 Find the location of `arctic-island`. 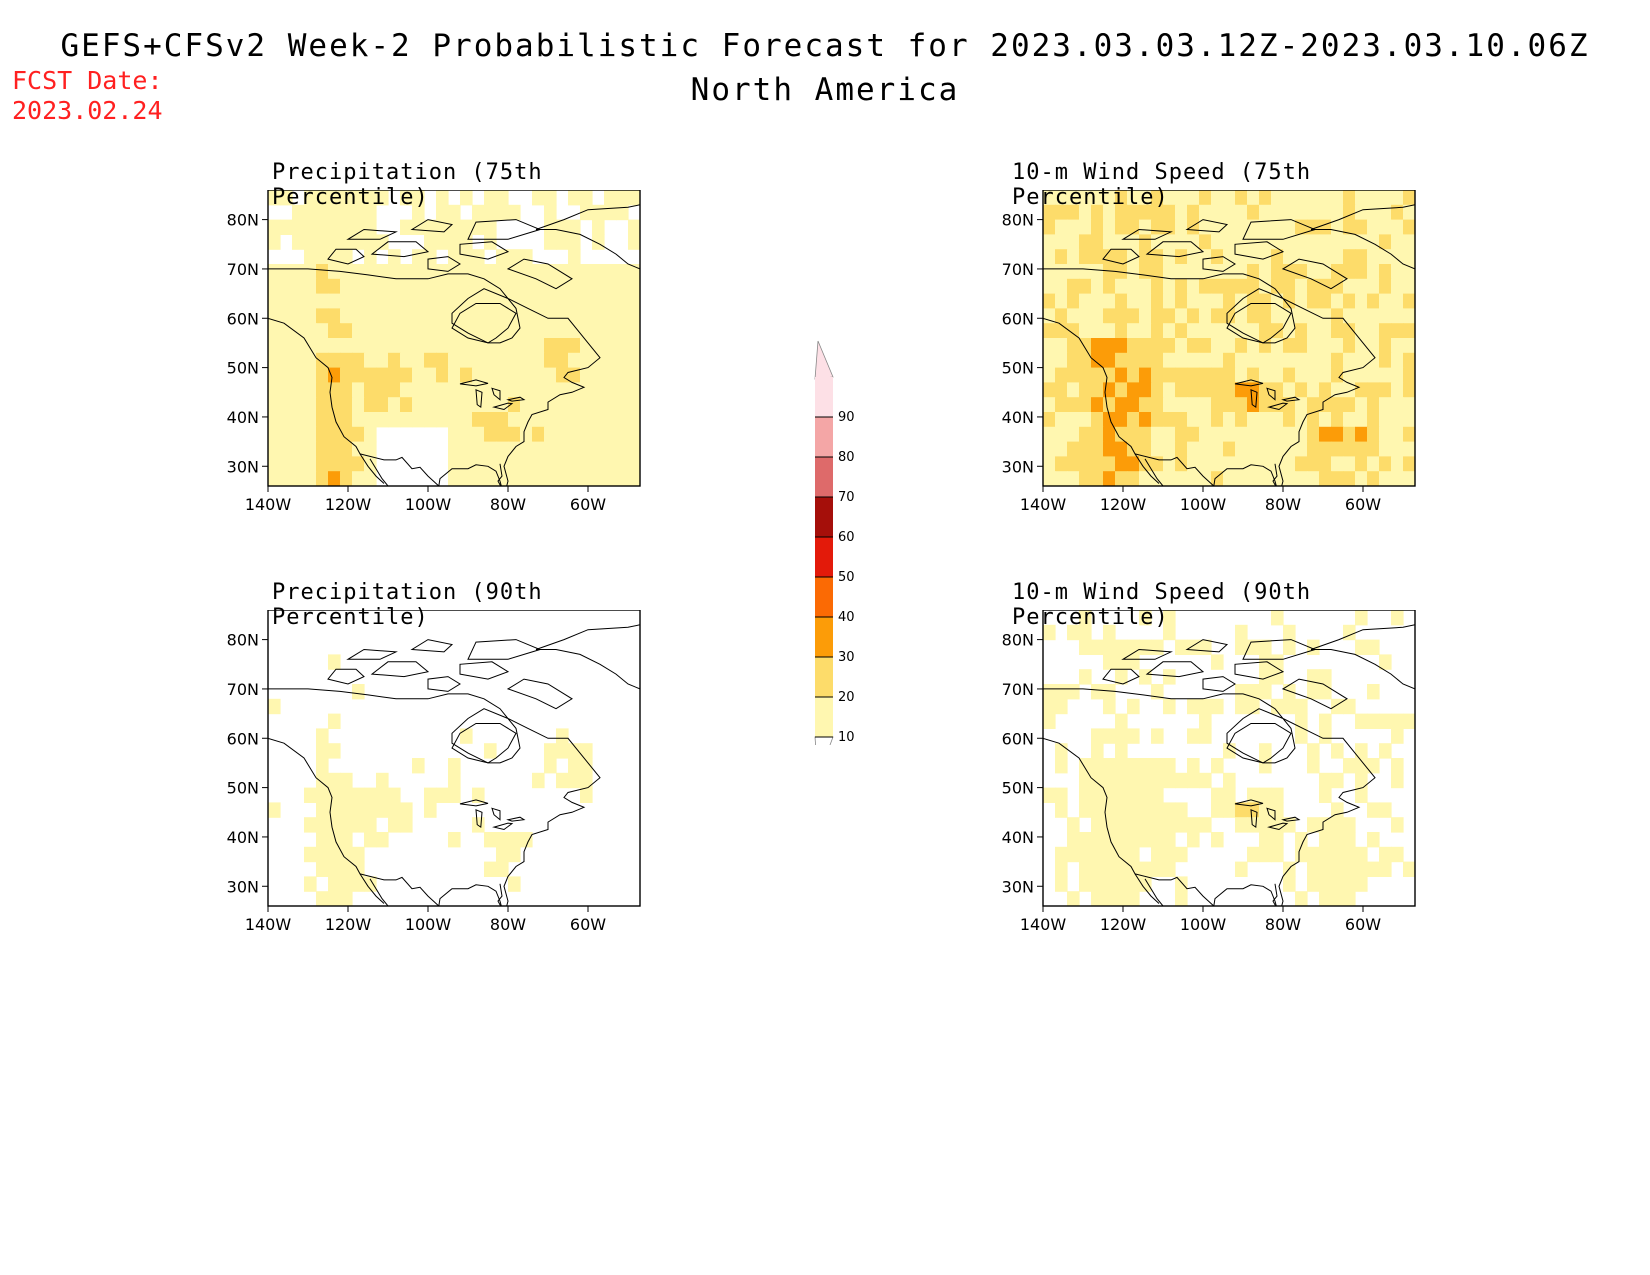

arctic-island is located at coordinates (504, 229).